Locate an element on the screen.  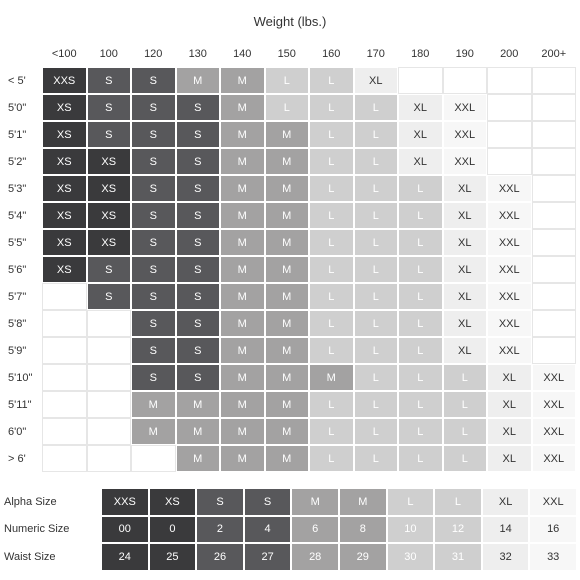
size-cell: XXS is located at coordinates (64, 80).